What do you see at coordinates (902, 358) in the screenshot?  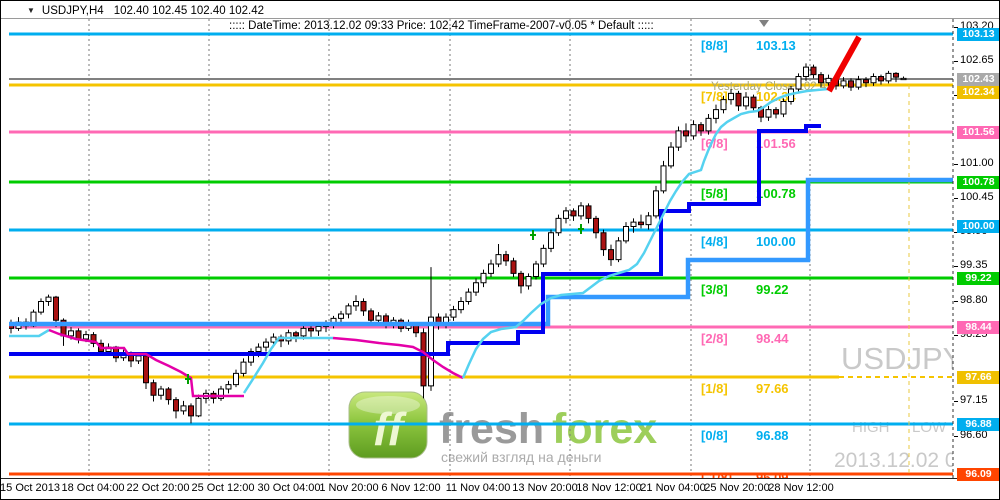 I see `symbol-watermark: USDJPY` at bounding box center [902, 358].